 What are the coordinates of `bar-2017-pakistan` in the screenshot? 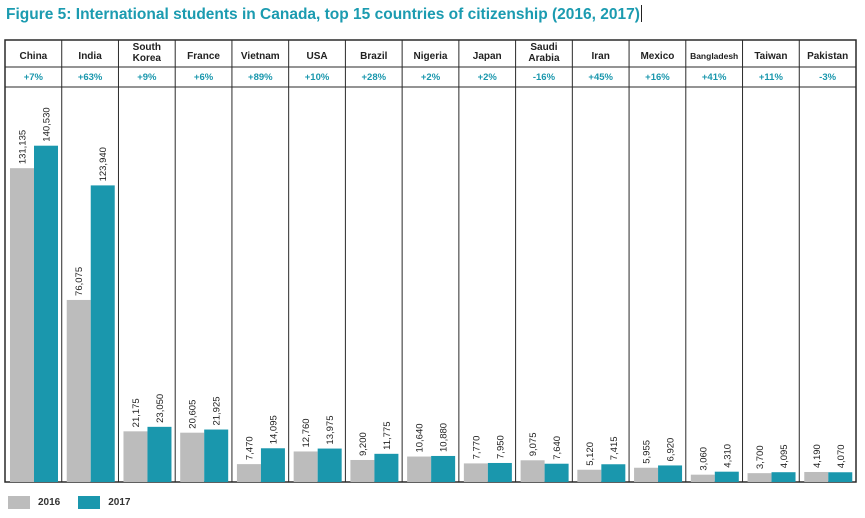 It's located at (840, 477).